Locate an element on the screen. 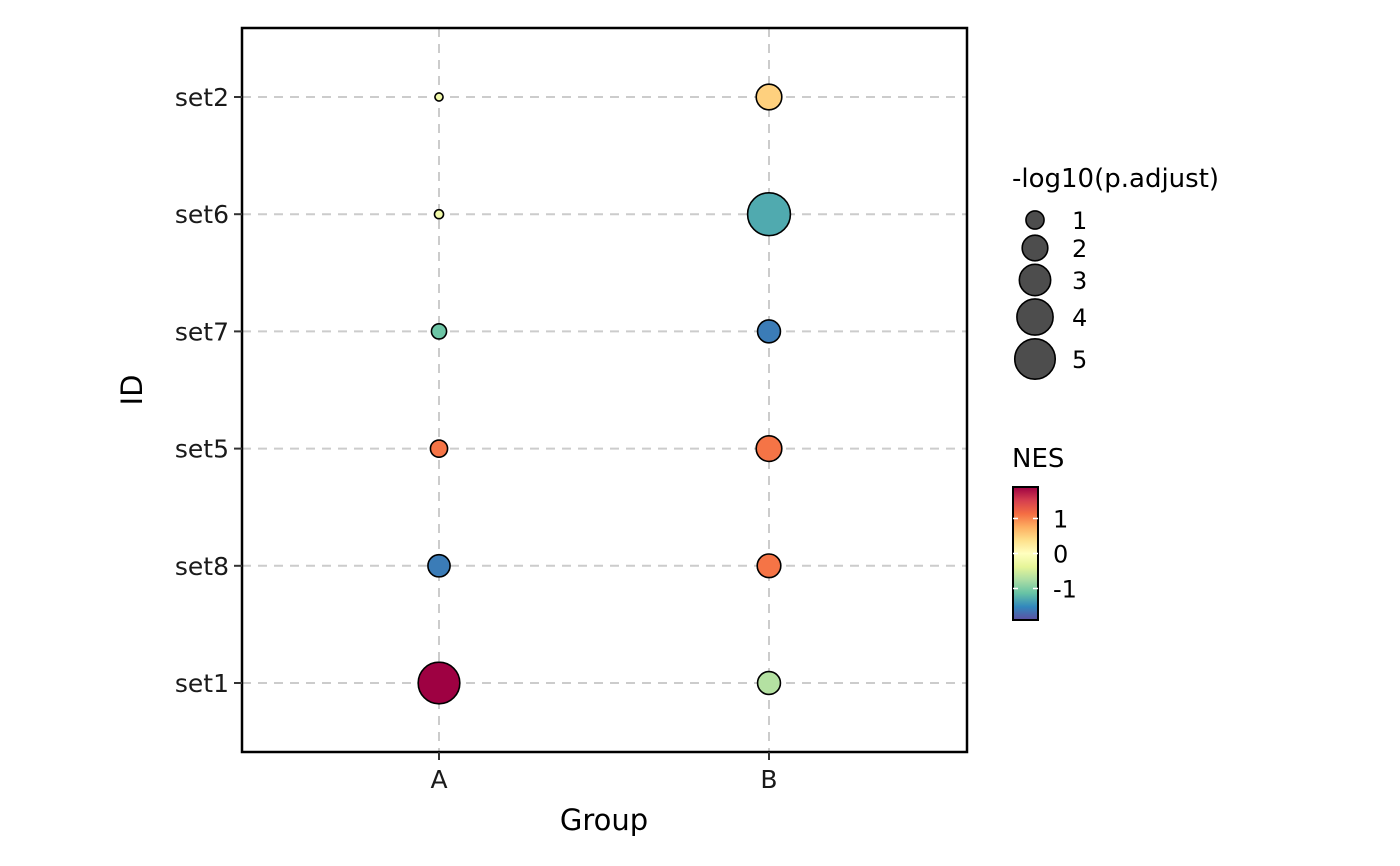 The height and width of the screenshot is (866, 1400). data-point-B-set8 is located at coordinates (769, 566).